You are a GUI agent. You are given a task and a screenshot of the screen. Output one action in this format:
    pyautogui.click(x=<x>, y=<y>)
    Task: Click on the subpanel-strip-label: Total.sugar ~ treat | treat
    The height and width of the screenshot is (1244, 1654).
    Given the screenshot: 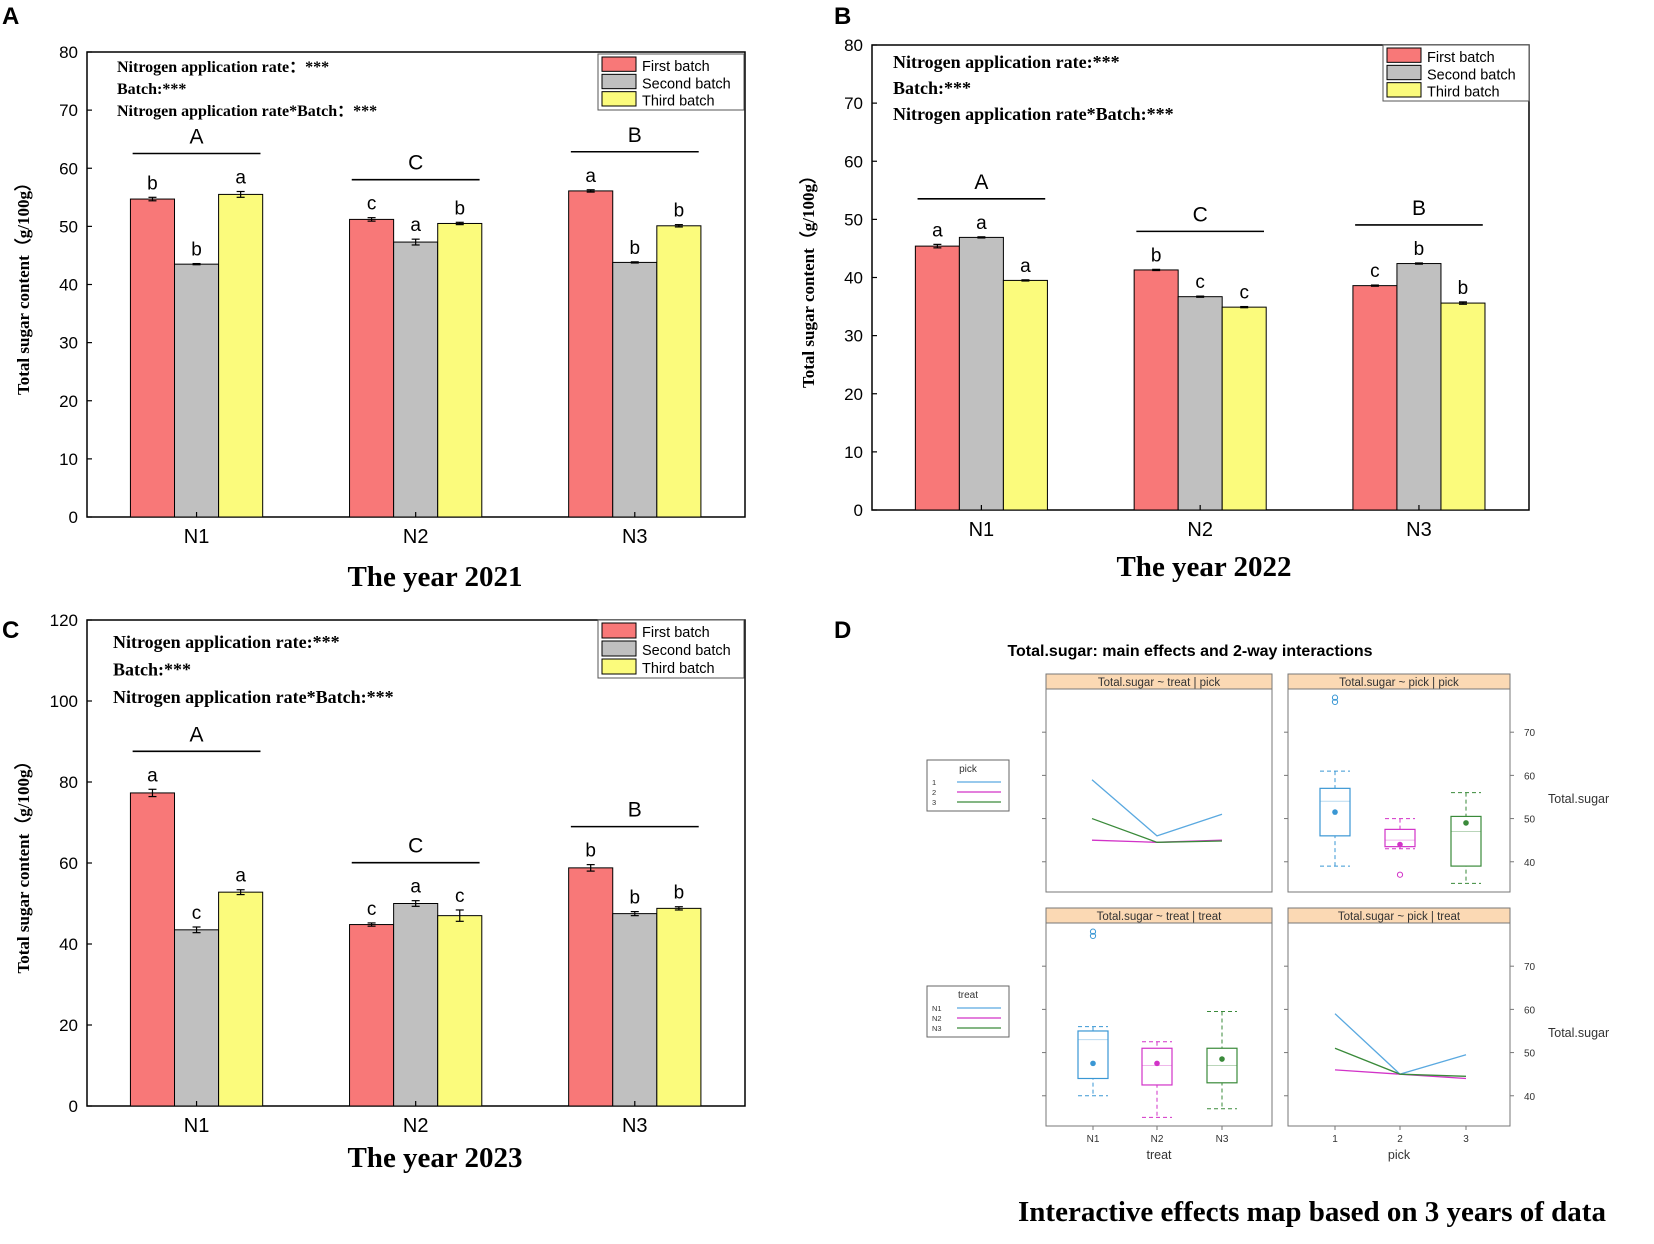 What is the action you would take?
    pyautogui.click(x=1160, y=917)
    